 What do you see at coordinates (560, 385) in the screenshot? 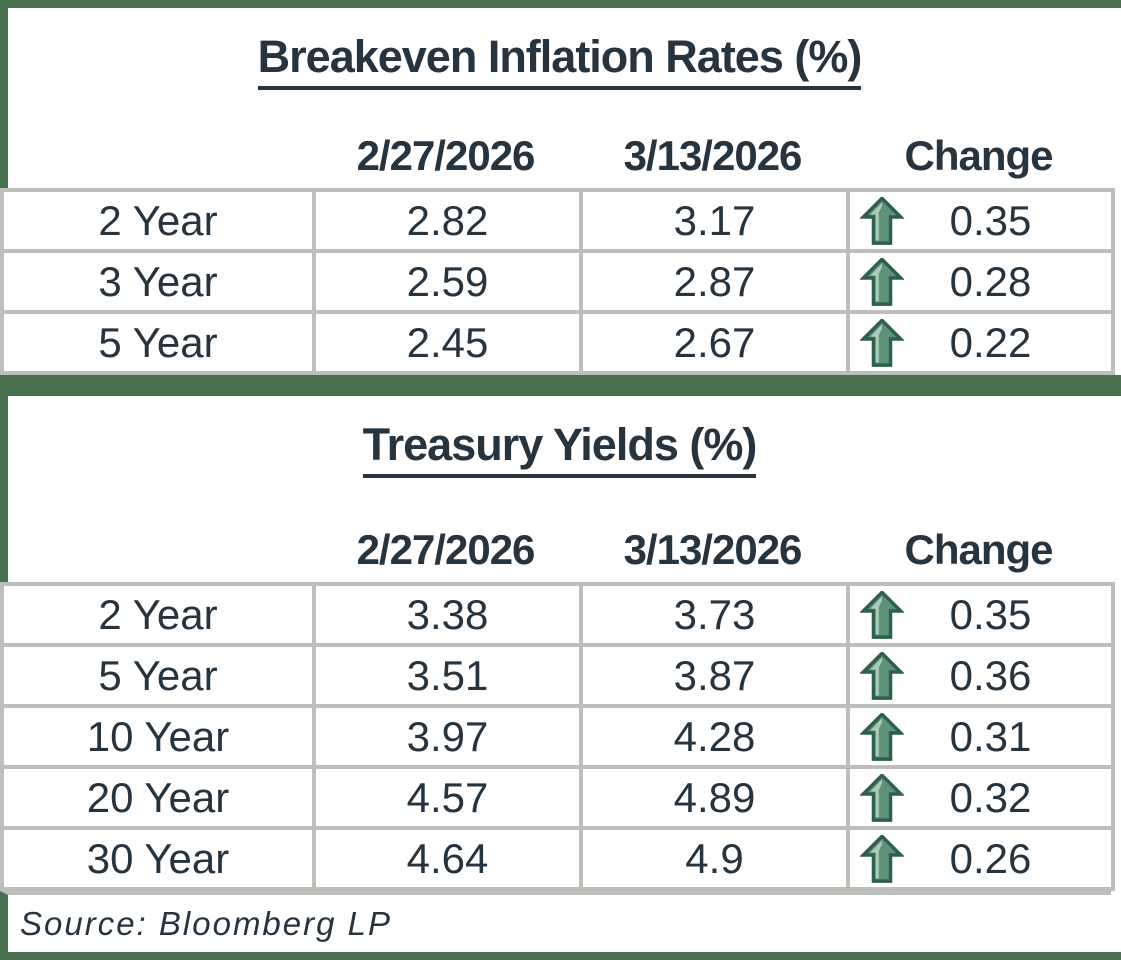
I see `table-divider-strip` at bounding box center [560, 385].